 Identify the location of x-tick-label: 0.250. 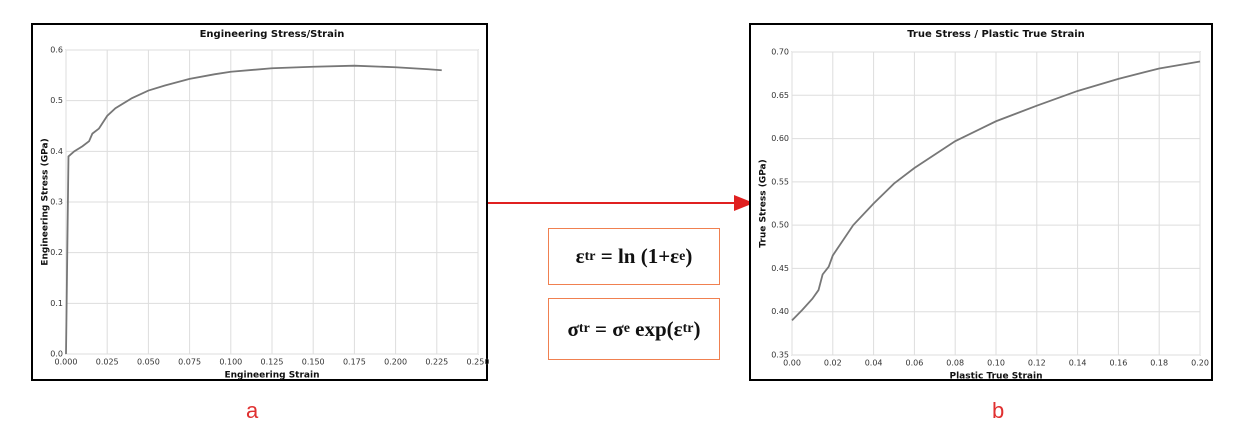
(478, 362).